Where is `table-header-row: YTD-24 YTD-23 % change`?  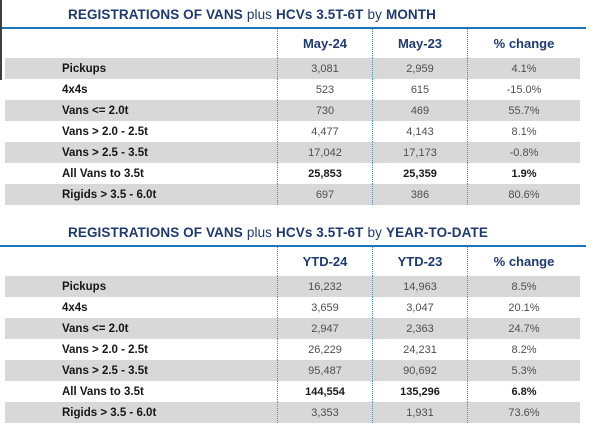
table-header-row: YTD-24 YTD-23 % change is located at coordinates (292, 261).